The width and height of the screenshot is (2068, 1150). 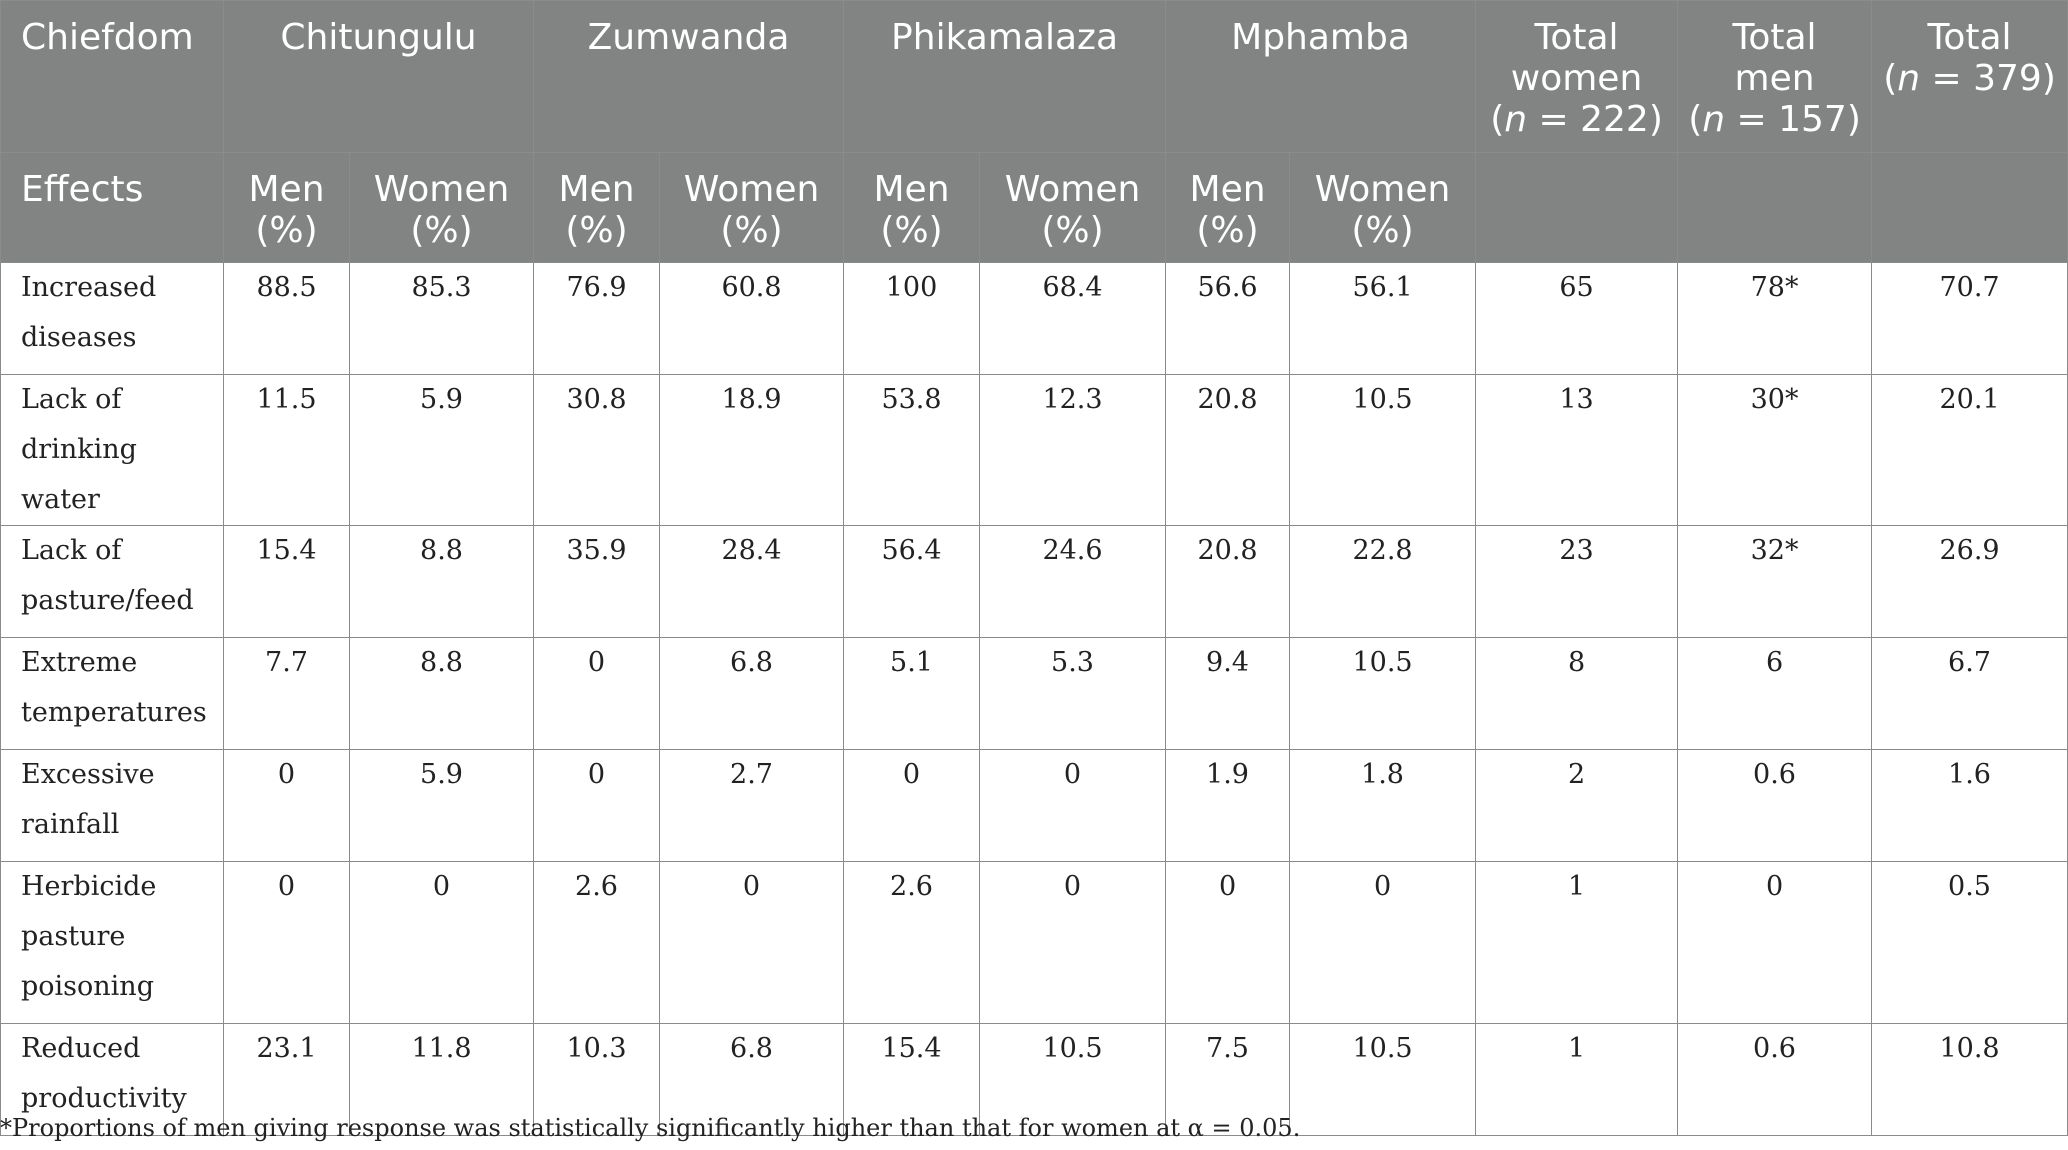 I want to click on table-cell: 26.9, so click(x=1969, y=581).